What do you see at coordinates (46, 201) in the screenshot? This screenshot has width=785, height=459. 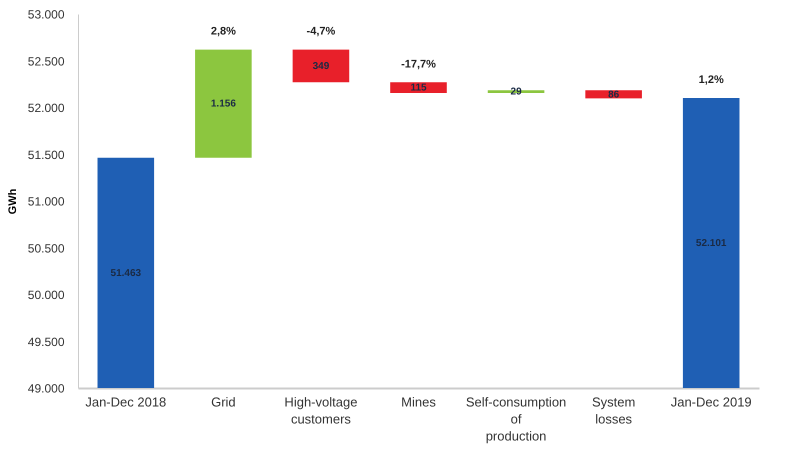 I see `y-tick-label: 51.000` at bounding box center [46, 201].